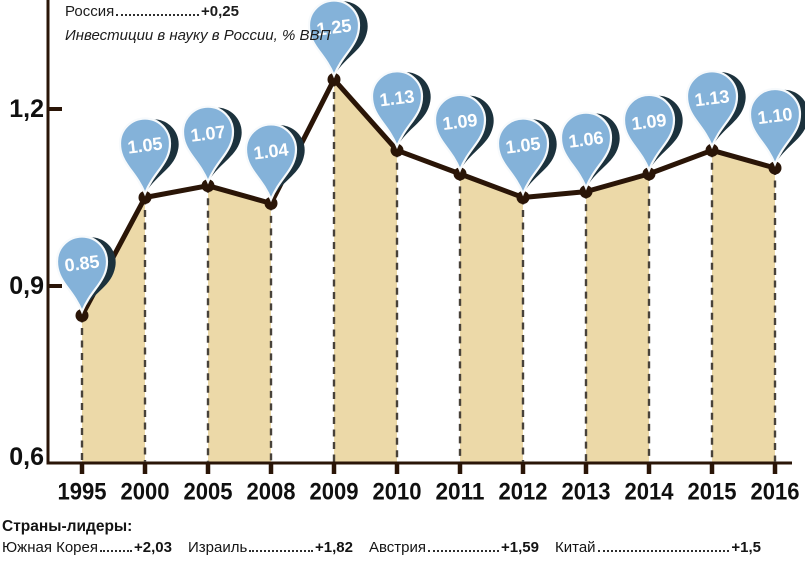 The image size is (805, 563). I want to click on x-tick-label: 2009, so click(334, 492).